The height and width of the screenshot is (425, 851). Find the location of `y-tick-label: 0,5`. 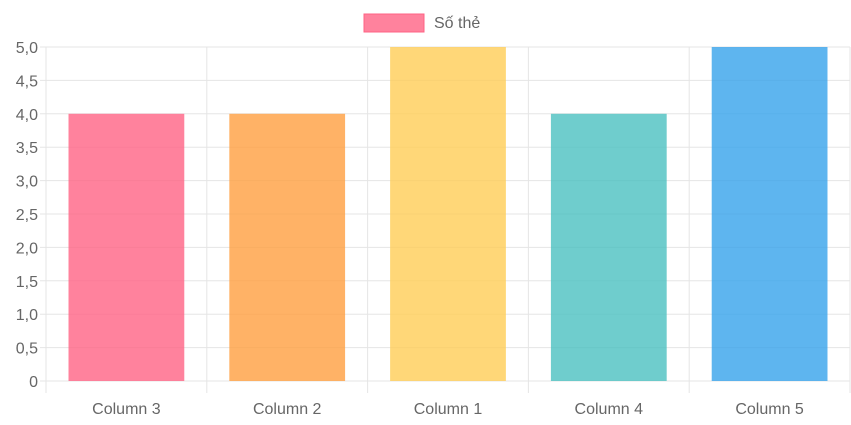

y-tick-label: 0,5 is located at coordinates (27, 349).